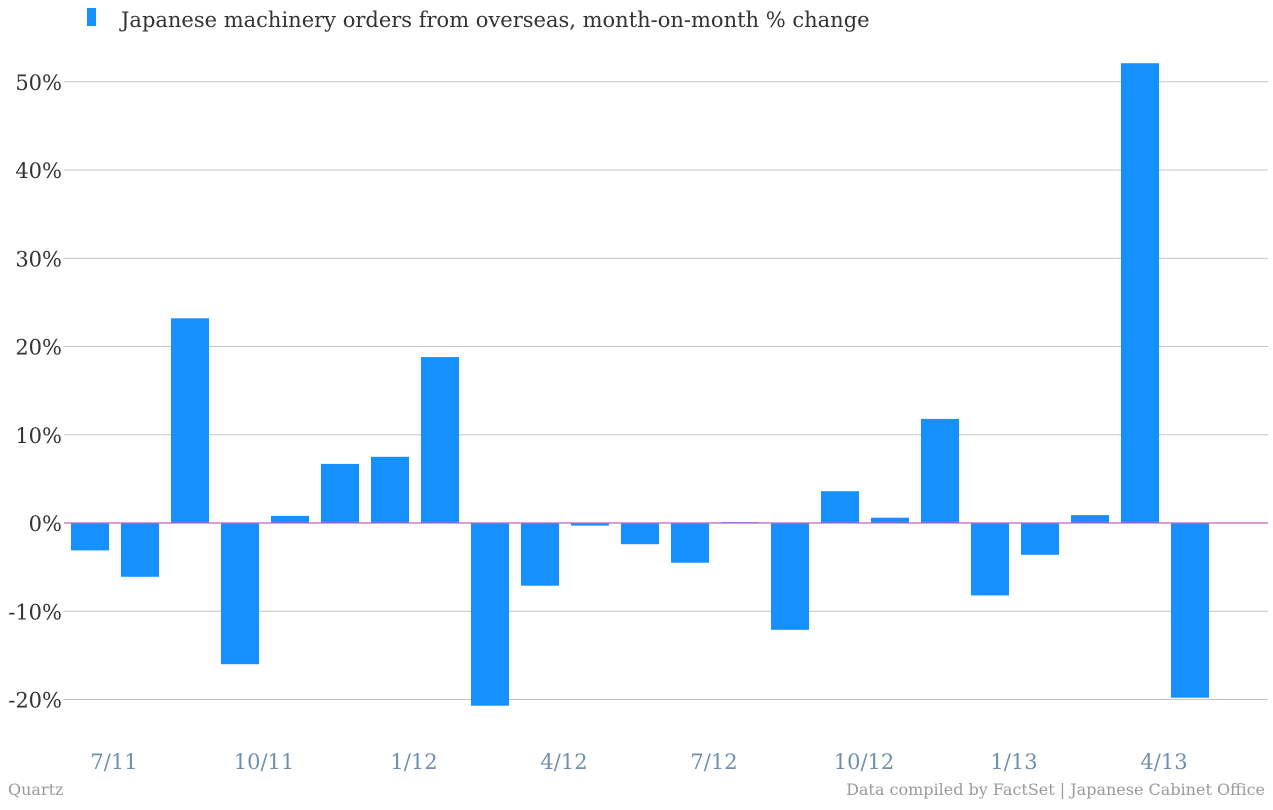  What do you see at coordinates (38, 83) in the screenshot?
I see `y-tick-label: 50%` at bounding box center [38, 83].